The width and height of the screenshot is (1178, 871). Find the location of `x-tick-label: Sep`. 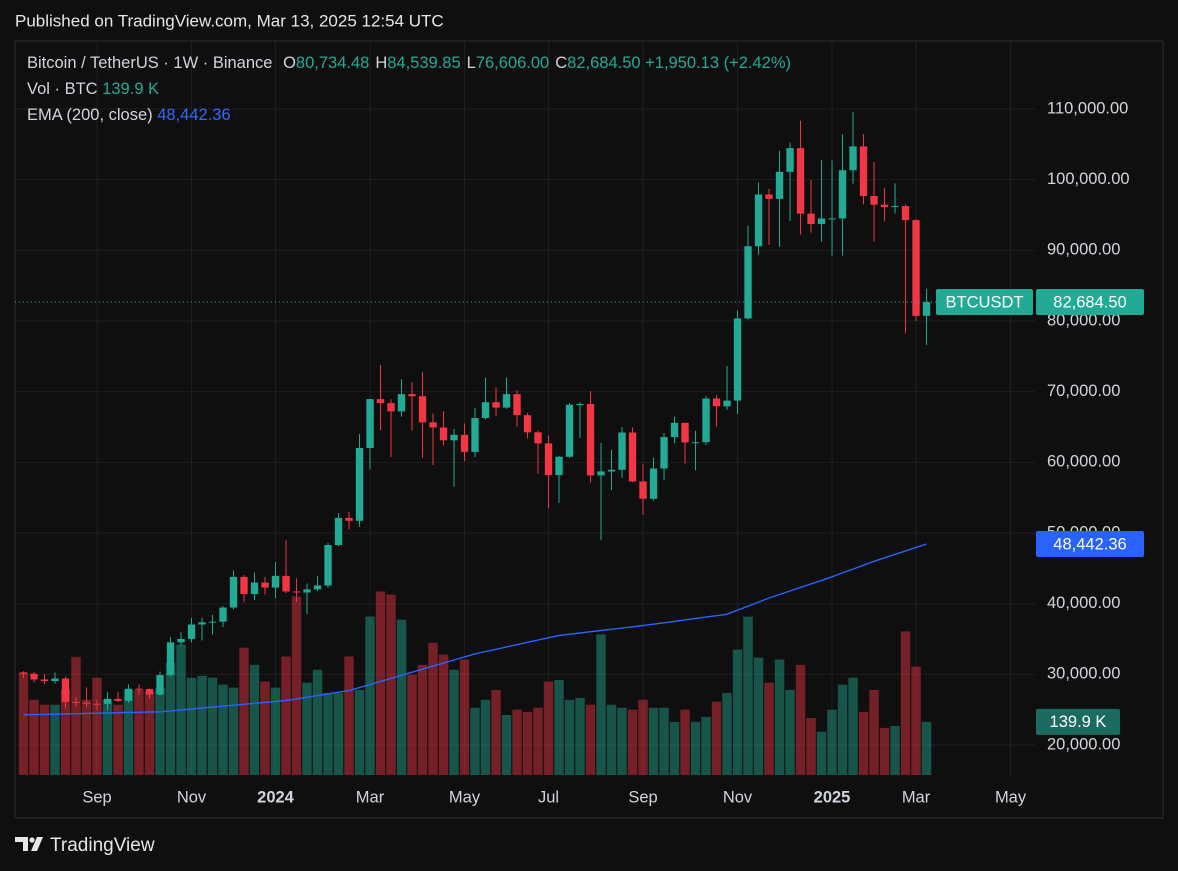

x-tick-label: Sep is located at coordinates (642, 797).